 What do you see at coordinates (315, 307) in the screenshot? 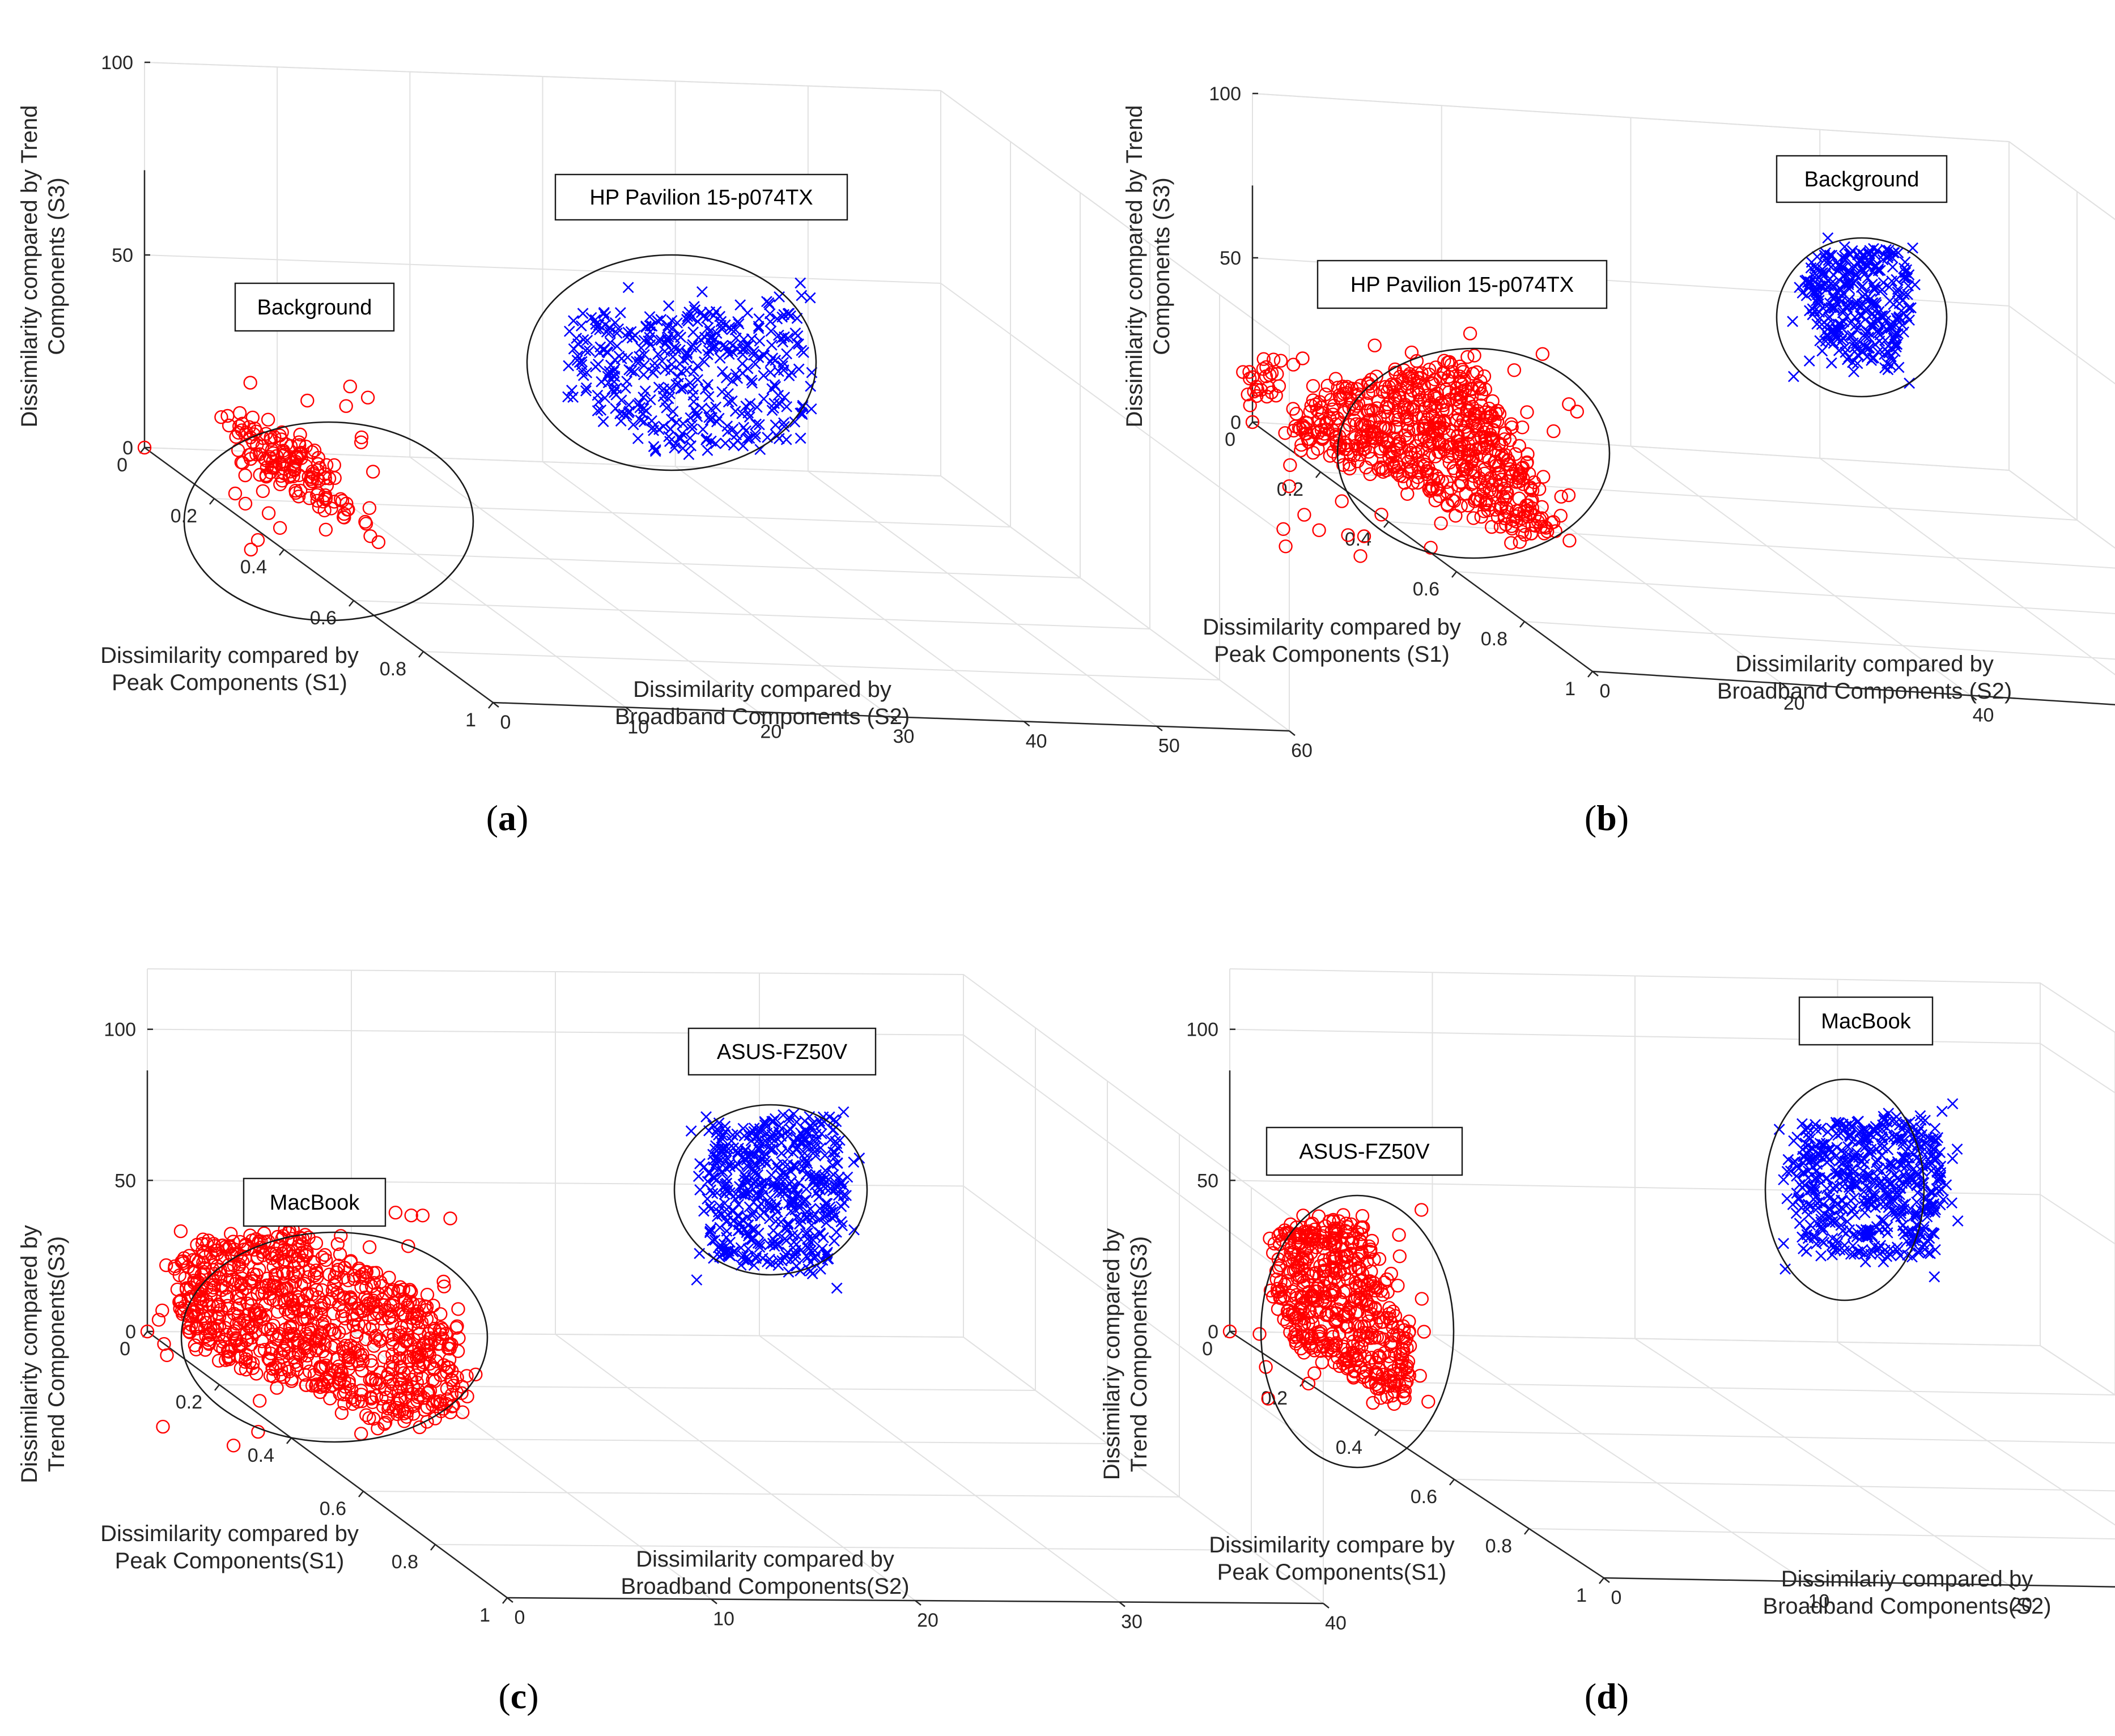
I see `cluster-label-box` at bounding box center [315, 307].